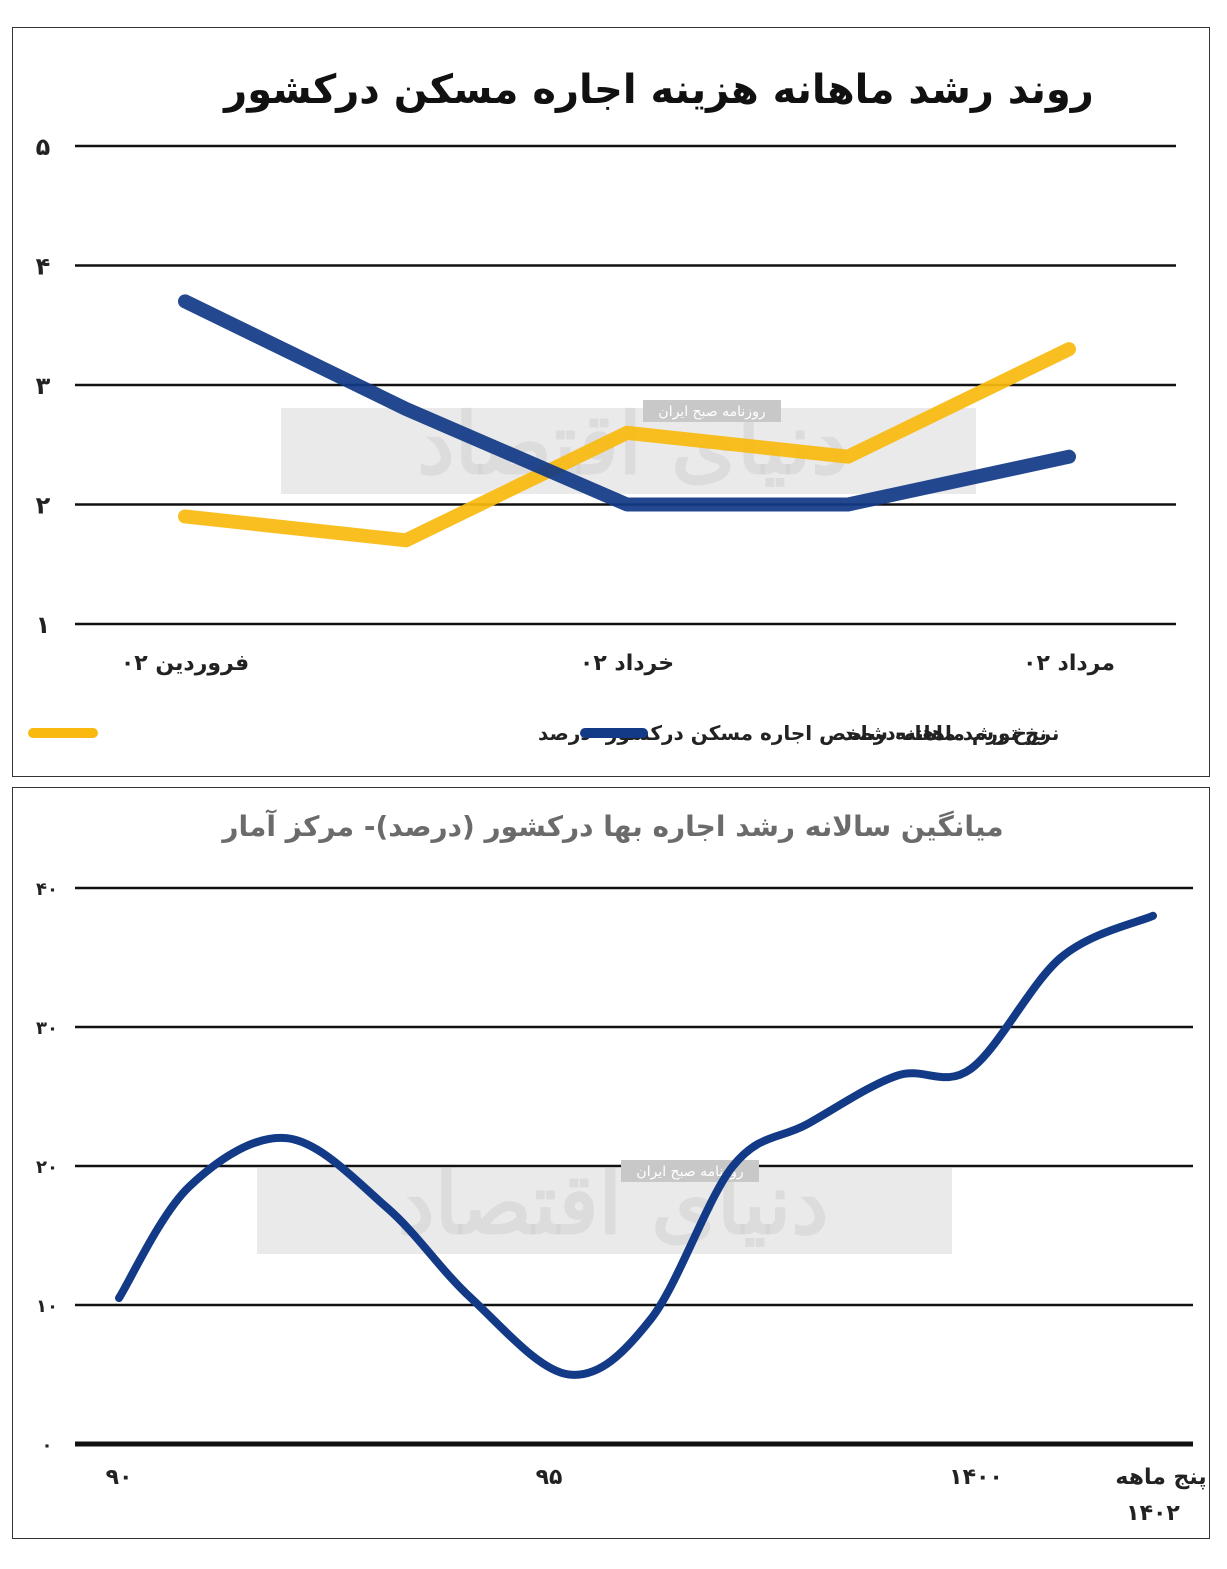 This screenshot has width=1227, height=1569. What do you see at coordinates (119, 1477) in the screenshot?
I see `x-tick-label: ۹۰` at bounding box center [119, 1477].